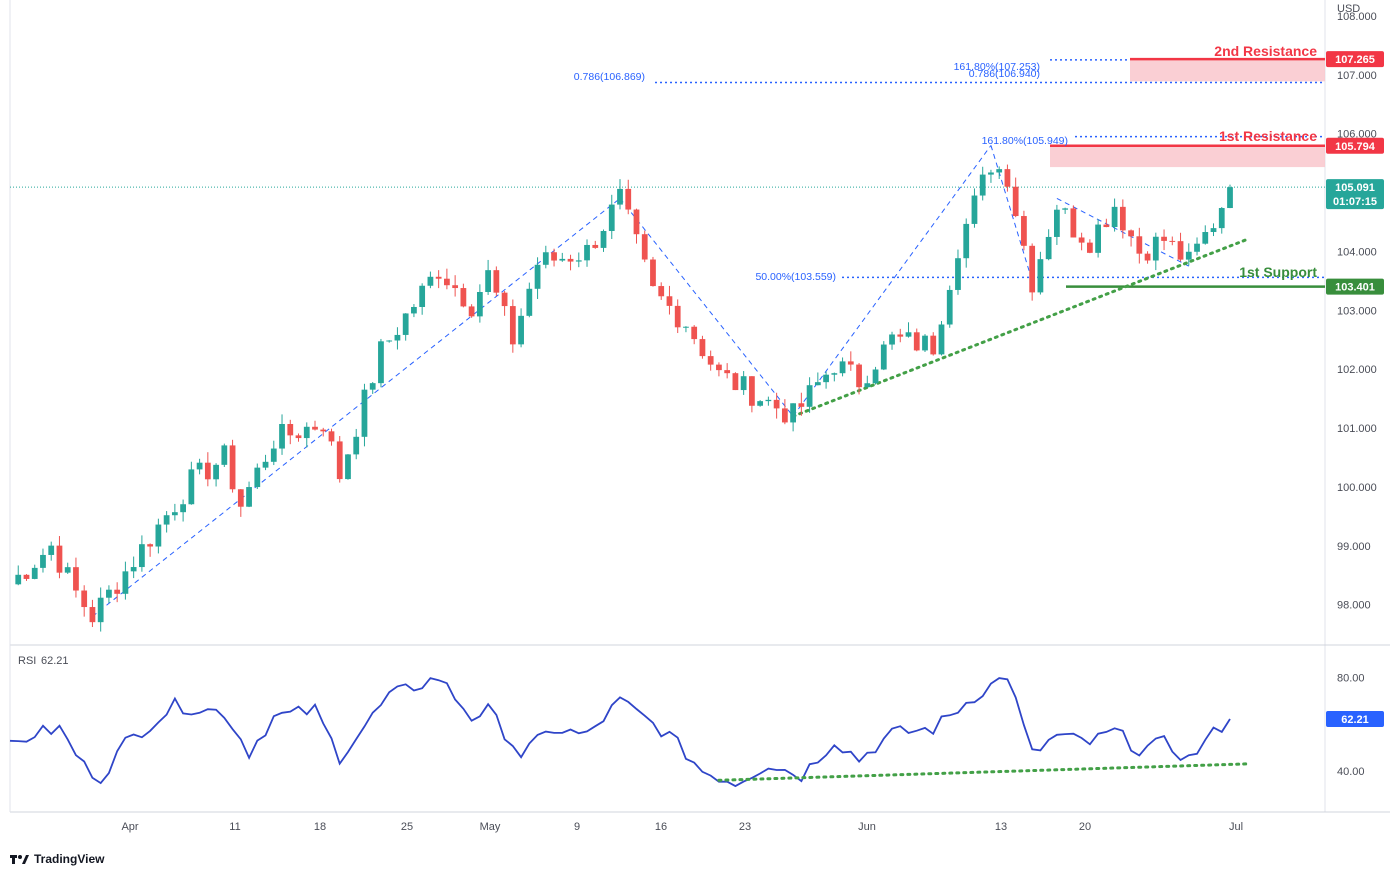  I want to click on time-axis: Apr 11 18 25 May 9 16 23 Jun 13 20 Jul, so click(682, 827).